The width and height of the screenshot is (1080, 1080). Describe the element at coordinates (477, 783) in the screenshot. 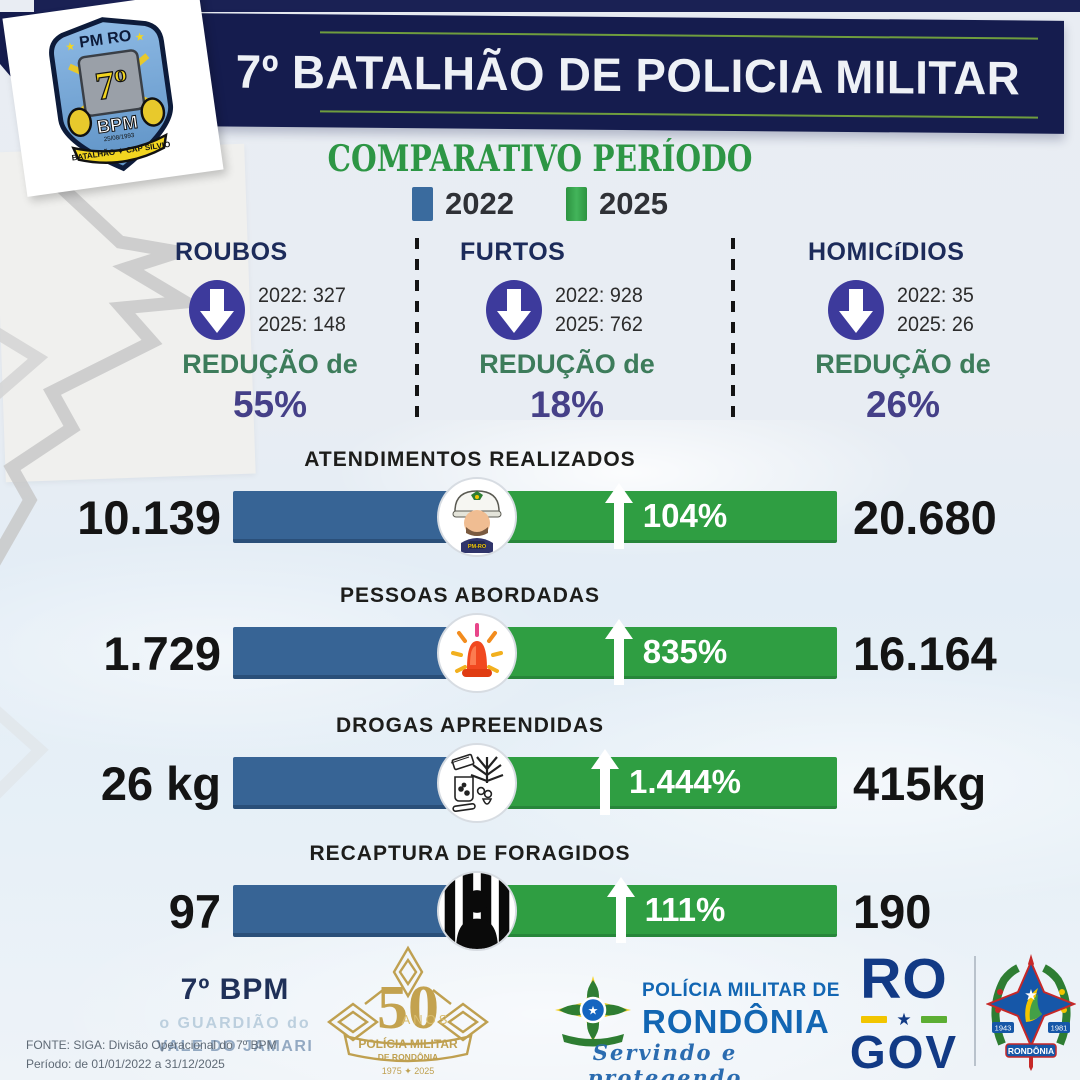

I see `drugs-icon` at that location.